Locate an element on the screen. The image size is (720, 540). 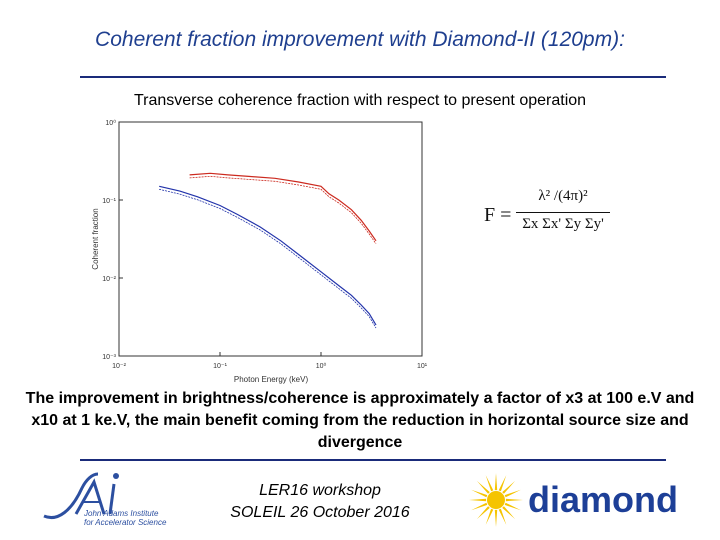
diamond-logo-mark: diamond is located at coordinates (573, 500).